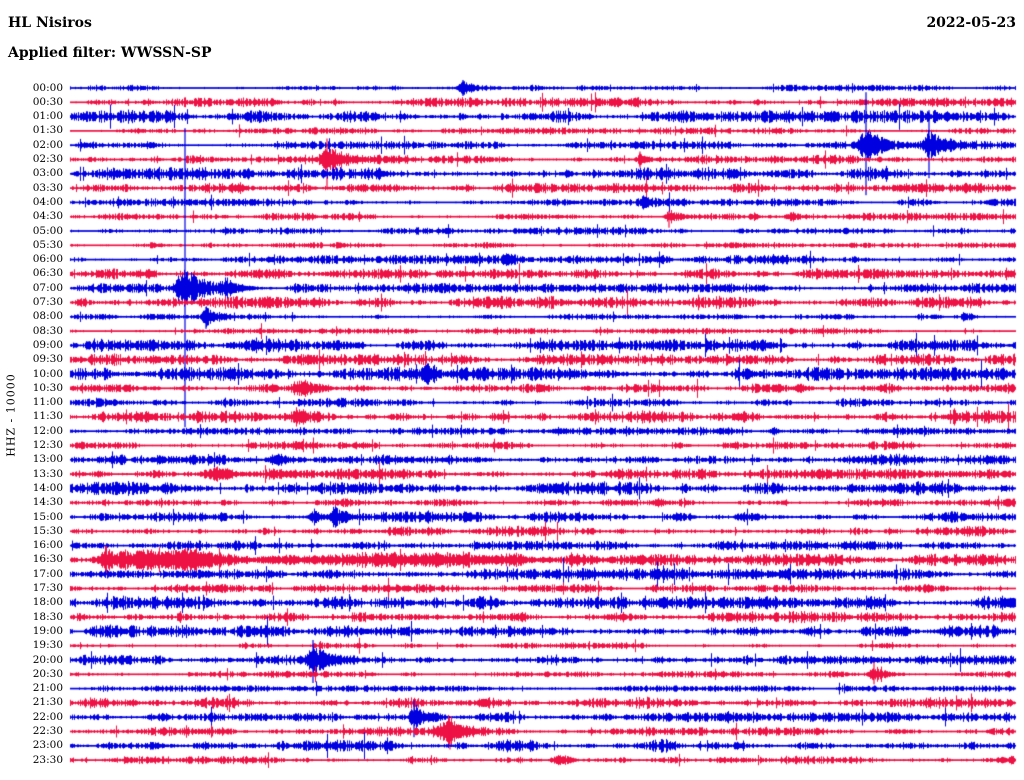 The image size is (1024, 780). What do you see at coordinates (50, 23) in the screenshot?
I see `station-title: HL Nisiros` at bounding box center [50, 23].